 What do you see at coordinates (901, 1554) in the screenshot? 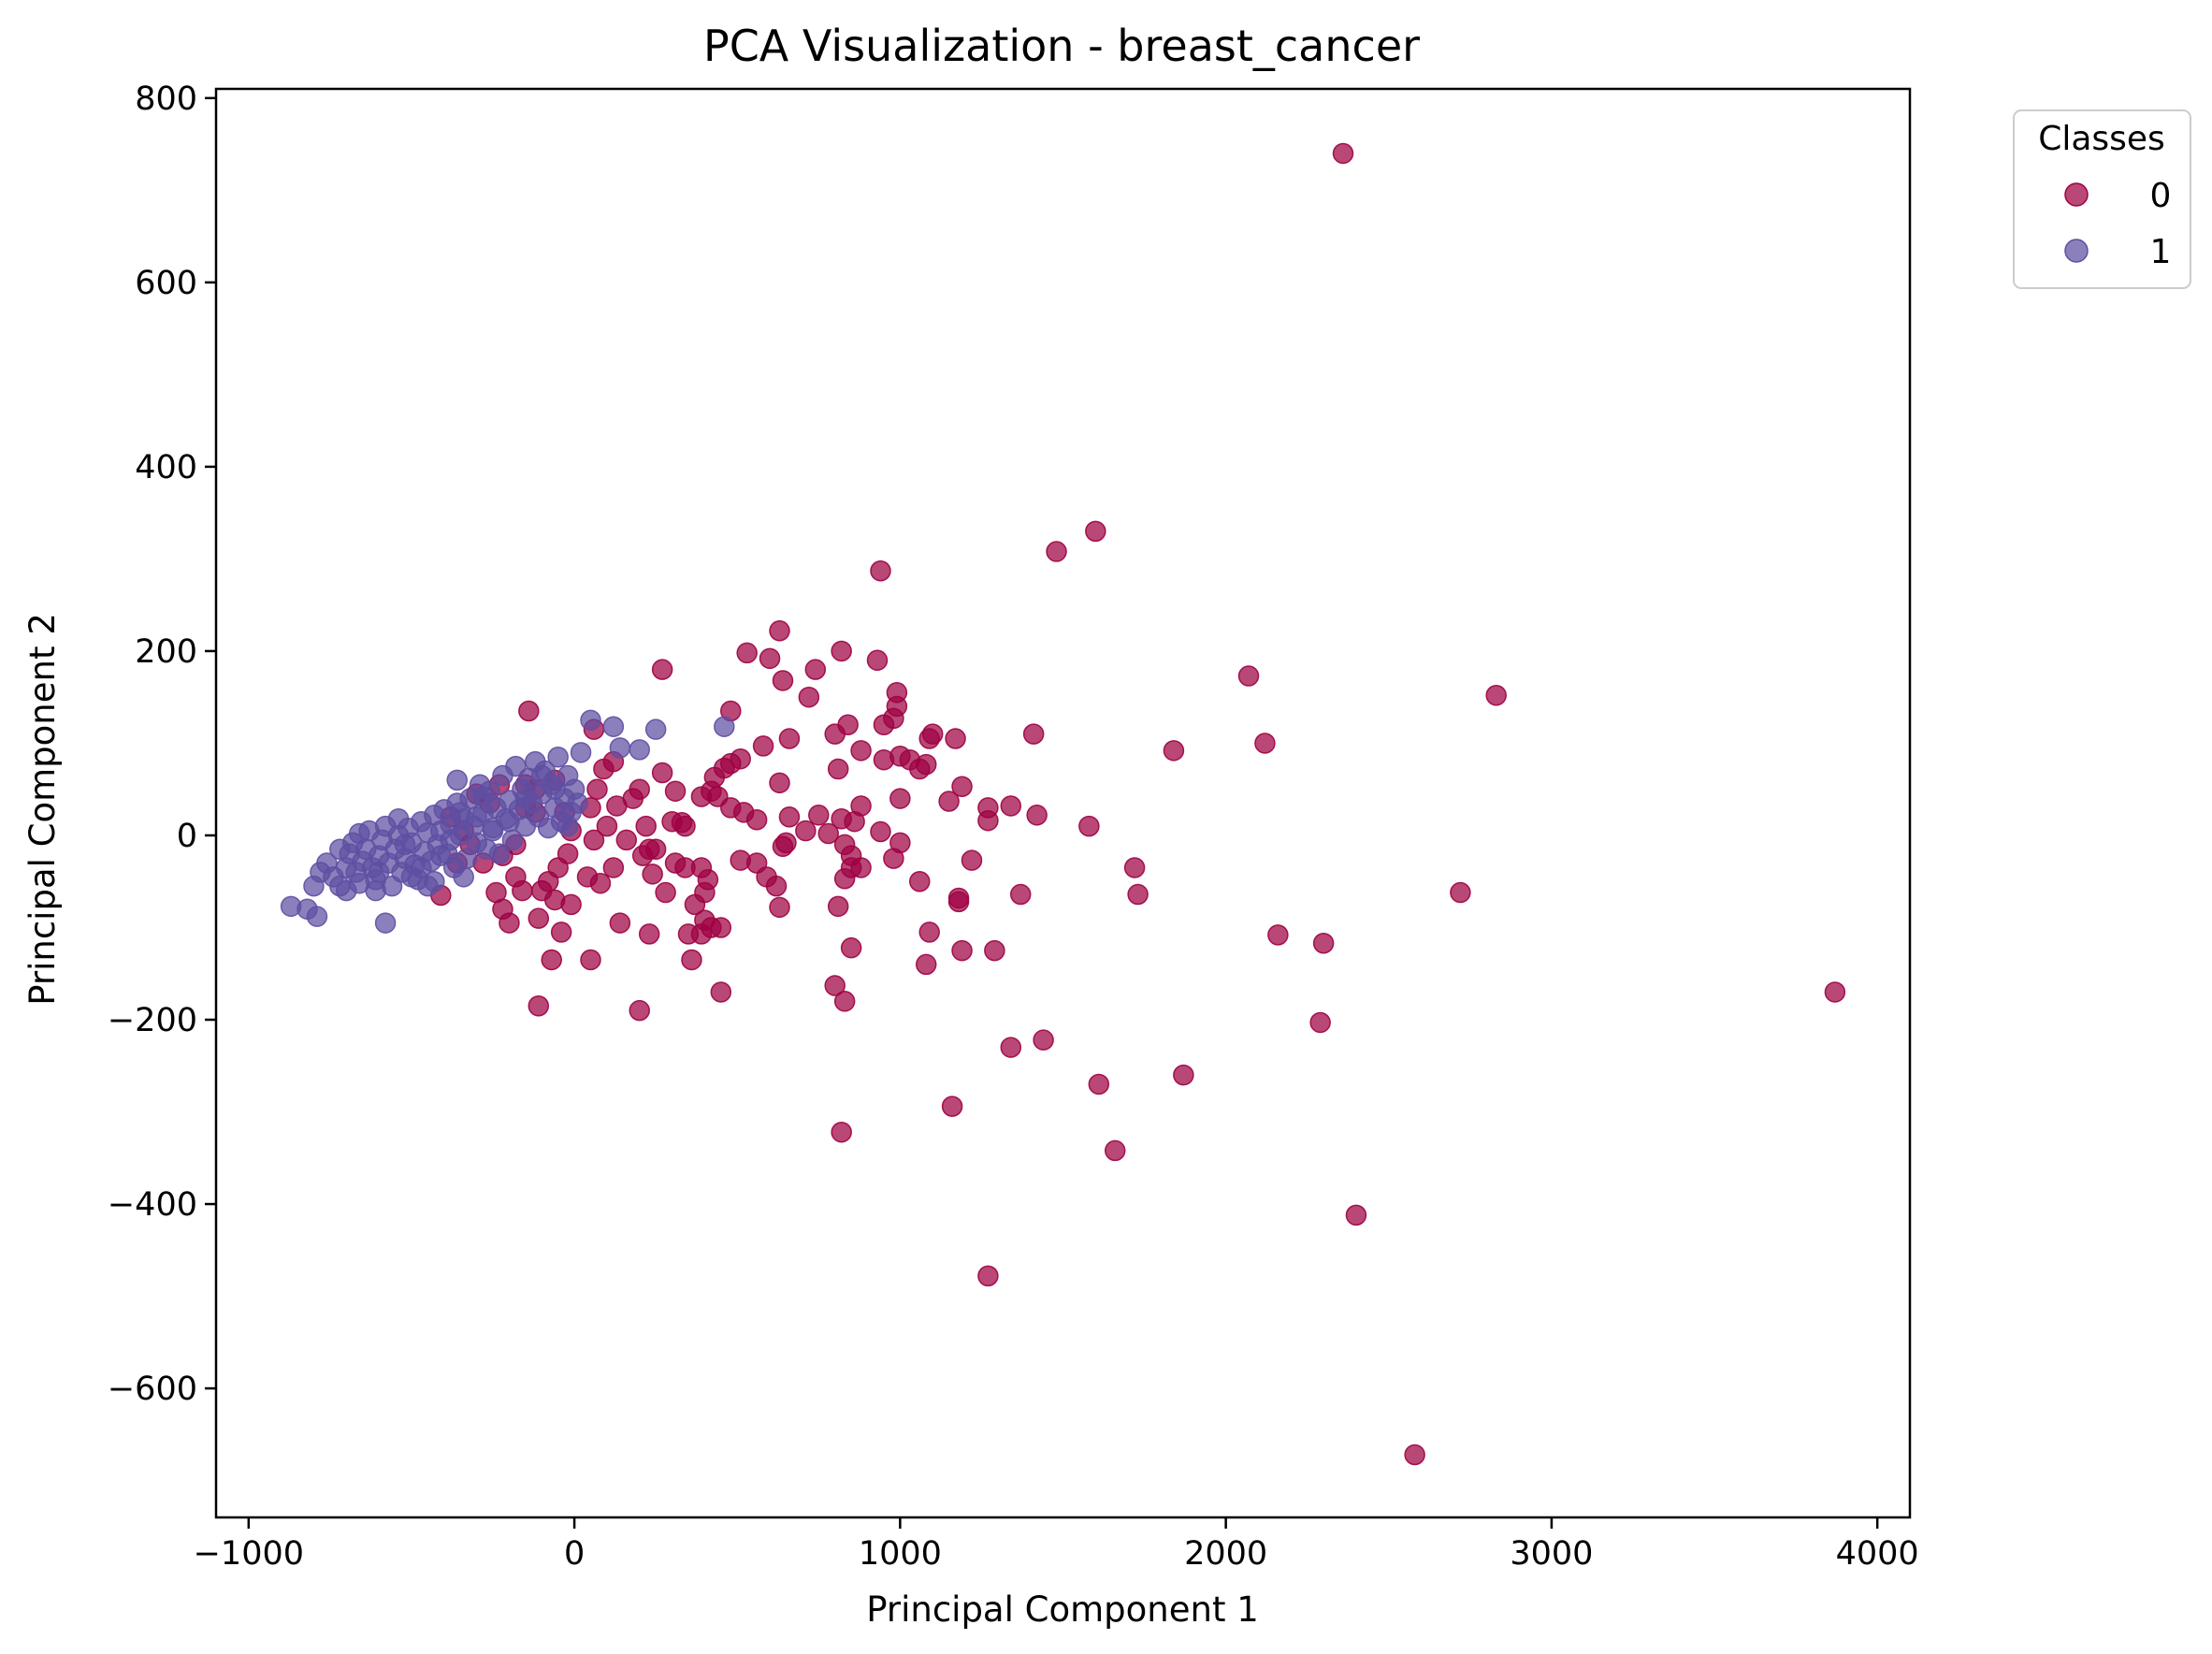
I see `x-tick-label: 1000` at bounding box center [901, 1554].